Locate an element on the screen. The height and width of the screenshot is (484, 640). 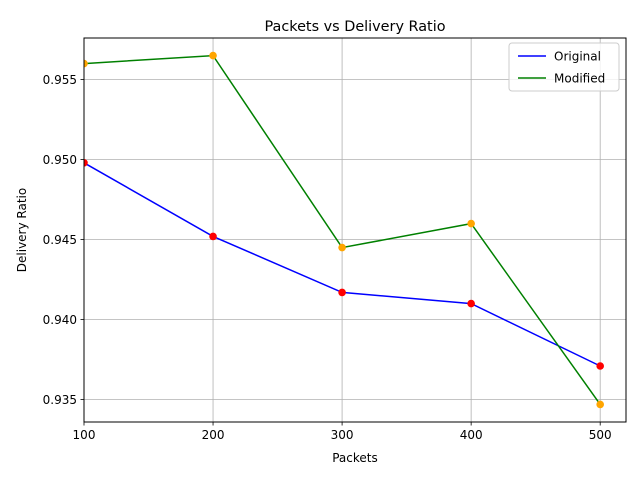
legend-original-label: Original is located at coordinates (577, 57).